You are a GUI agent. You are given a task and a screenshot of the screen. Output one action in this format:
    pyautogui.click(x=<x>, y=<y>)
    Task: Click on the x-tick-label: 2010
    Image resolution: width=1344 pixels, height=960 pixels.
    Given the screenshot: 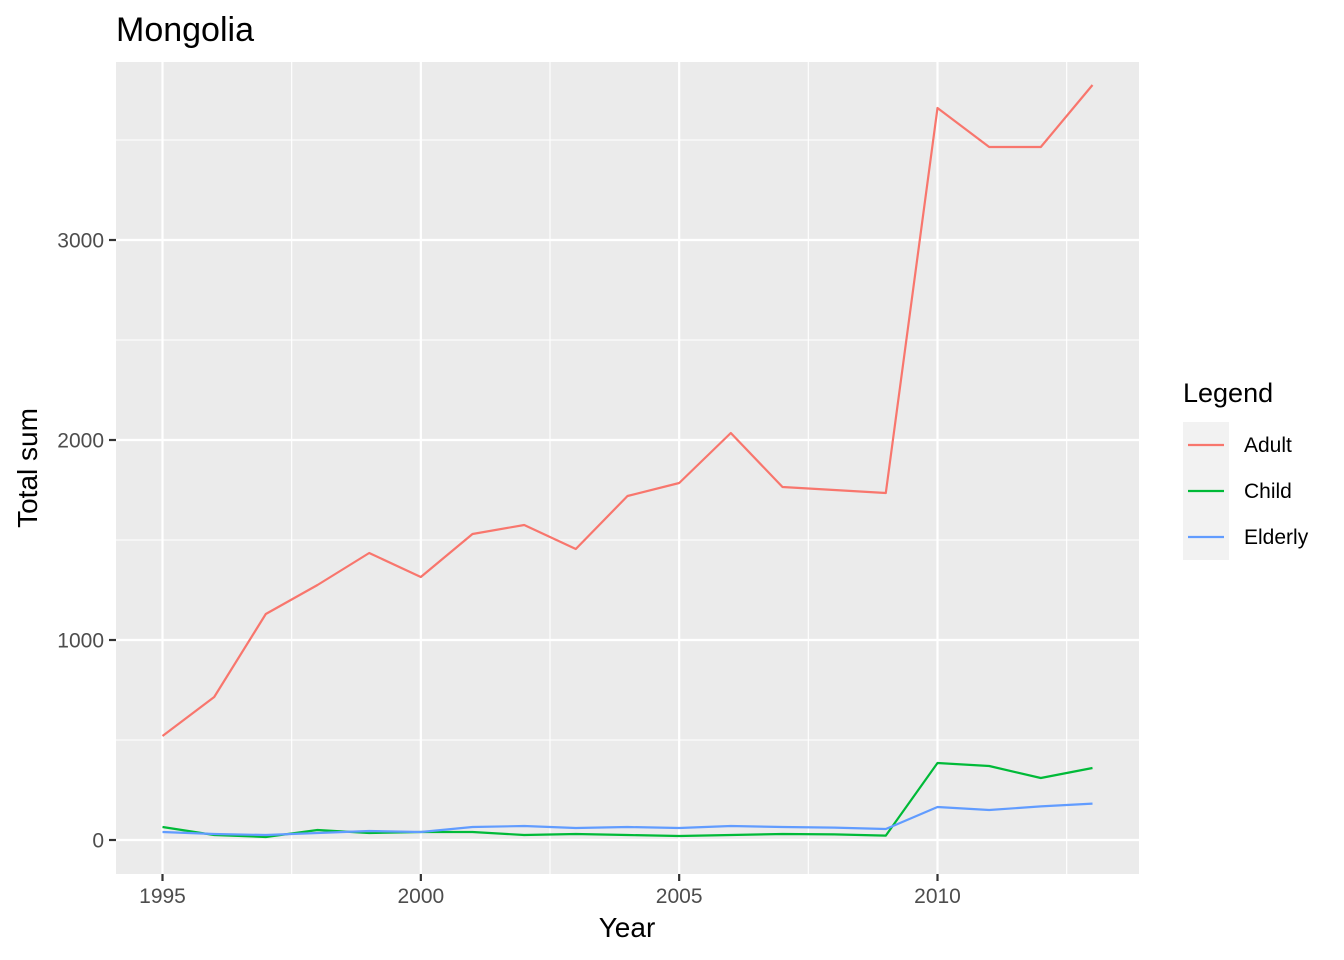 What is the action you would take?
    pyautogui.click(x=937, y=896)
    